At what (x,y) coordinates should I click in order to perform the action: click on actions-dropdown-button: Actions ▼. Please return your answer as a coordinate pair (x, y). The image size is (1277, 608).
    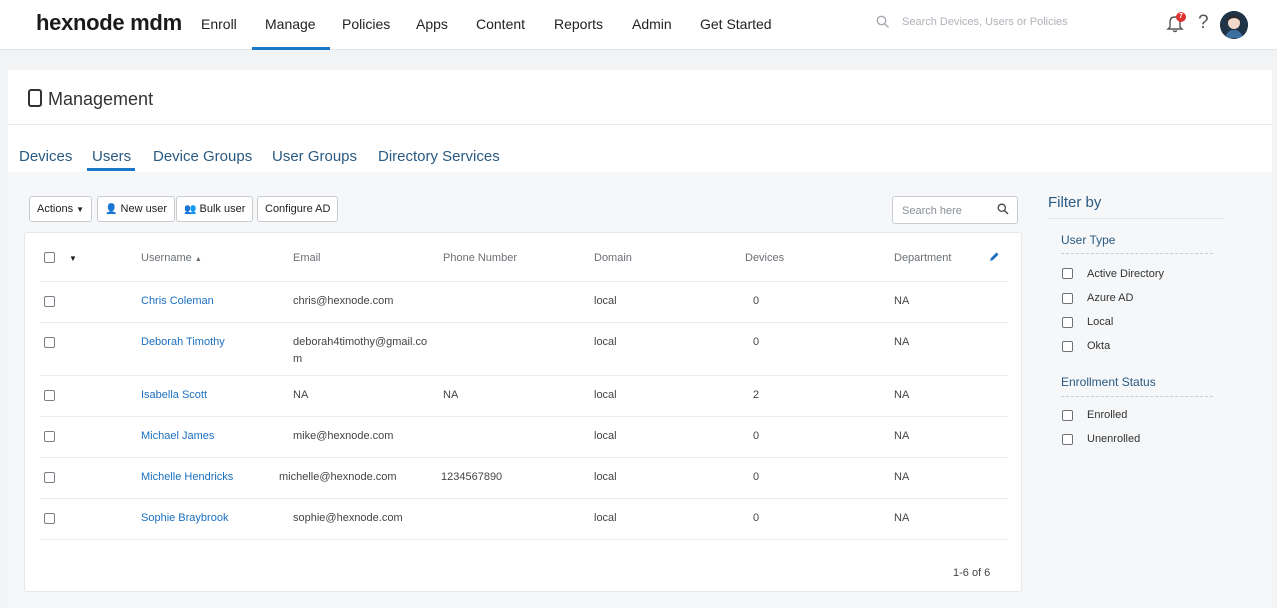
    Looking at the image, I should click on (61, 209).